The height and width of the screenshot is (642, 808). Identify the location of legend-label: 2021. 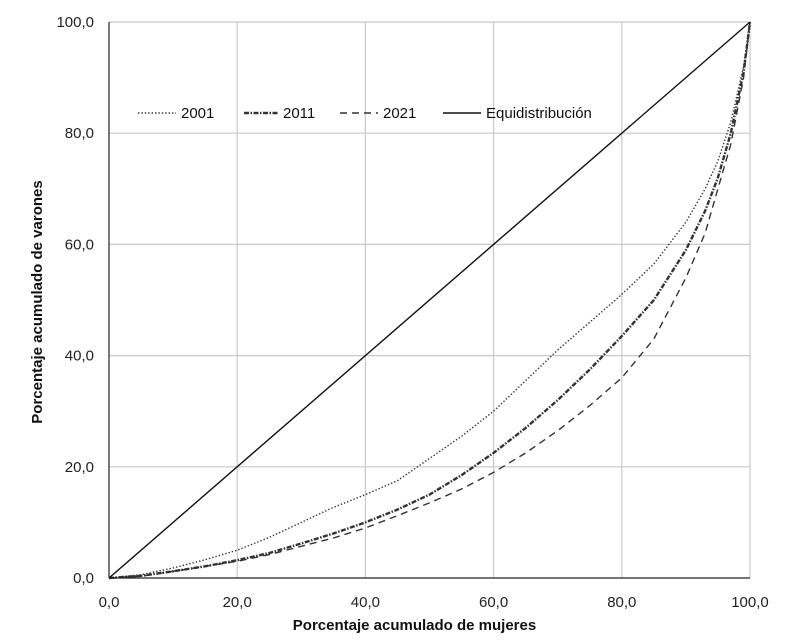
(399, 113).